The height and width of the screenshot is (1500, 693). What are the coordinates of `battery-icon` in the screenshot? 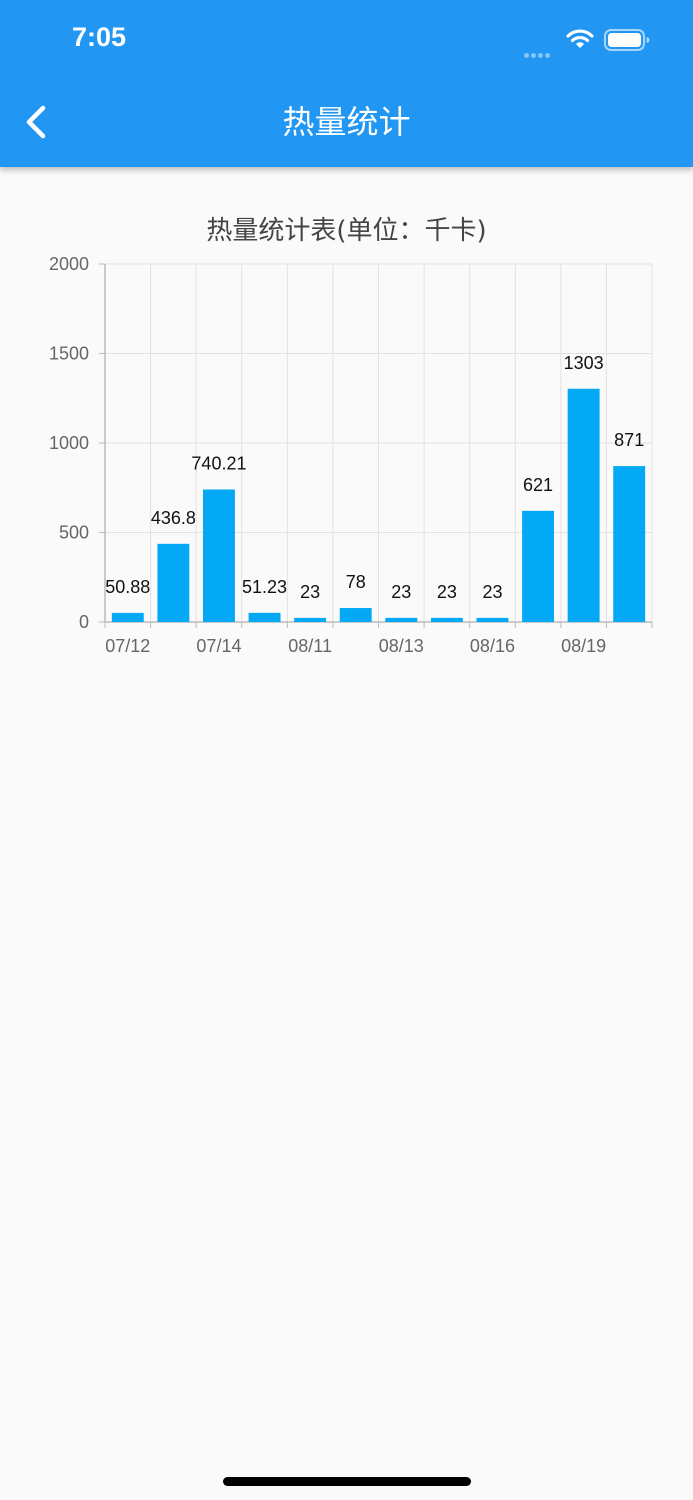 It's located at (627, 40).